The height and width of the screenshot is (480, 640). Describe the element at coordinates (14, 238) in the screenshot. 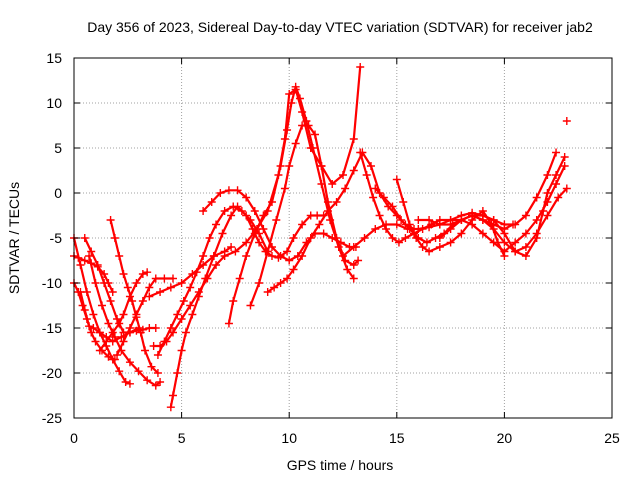

I see `y-axis-label: SDTVAR / TECUs` at that location.